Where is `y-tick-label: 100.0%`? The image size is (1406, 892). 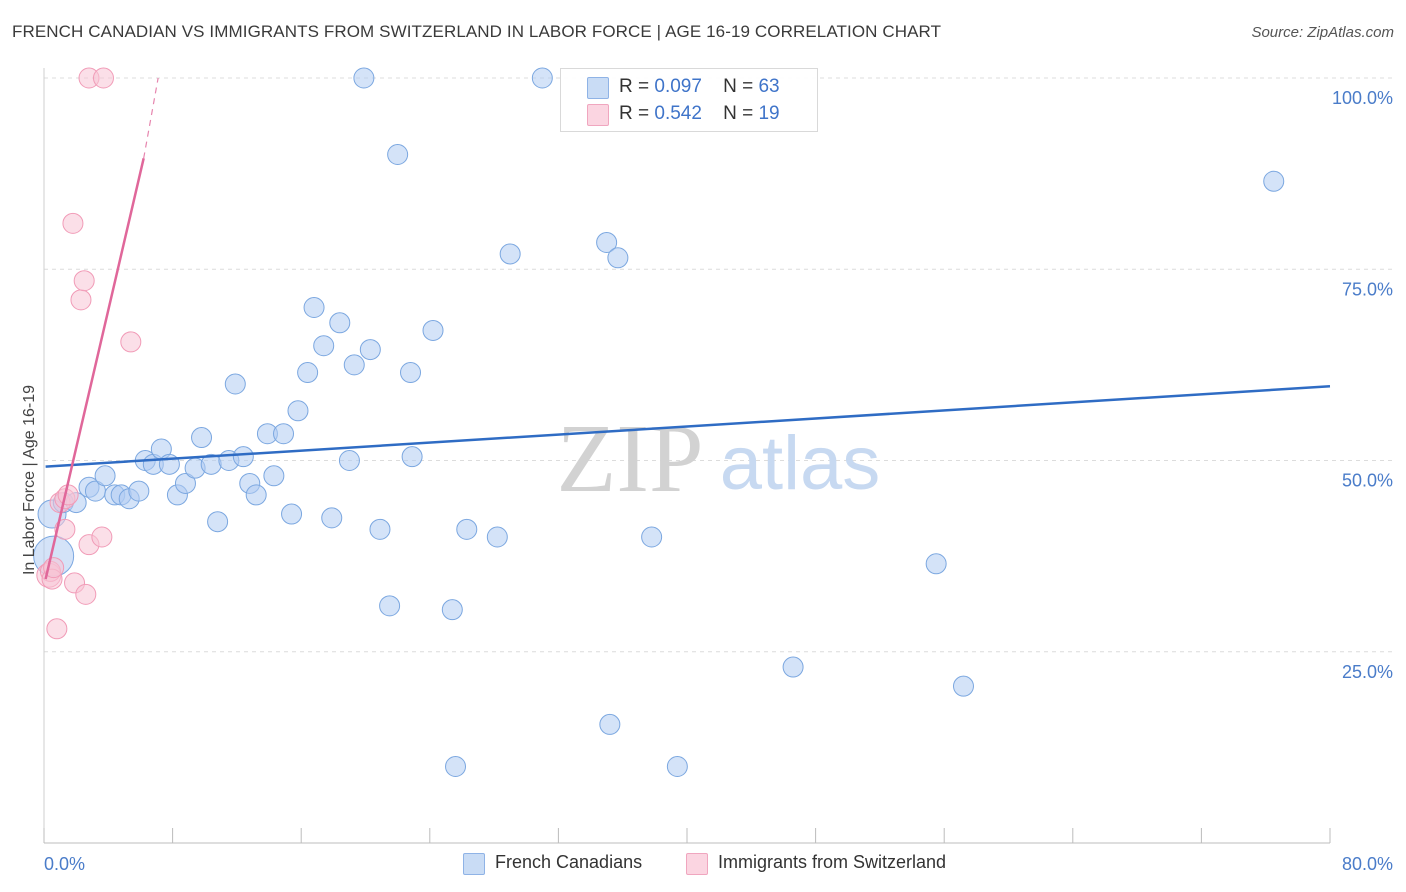 y-tick-label: 100.0% is located at coordinates (1362, 98).